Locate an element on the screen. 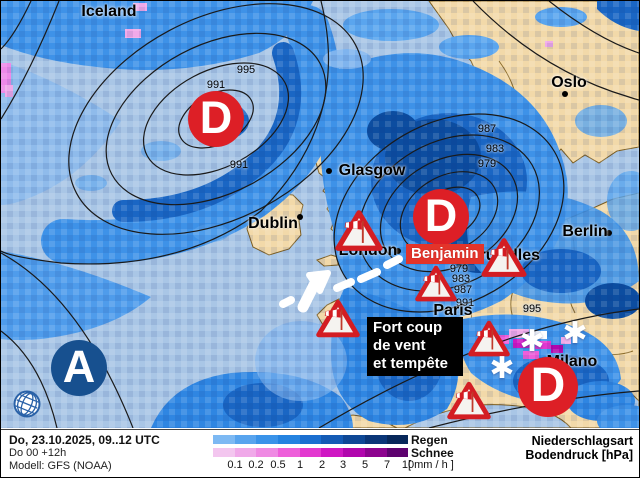 The image size is (640, 478). legend-ticks: 0.1 0.2 0.5 1 2 3 5 7 10 is located at coordinates (314, 465).